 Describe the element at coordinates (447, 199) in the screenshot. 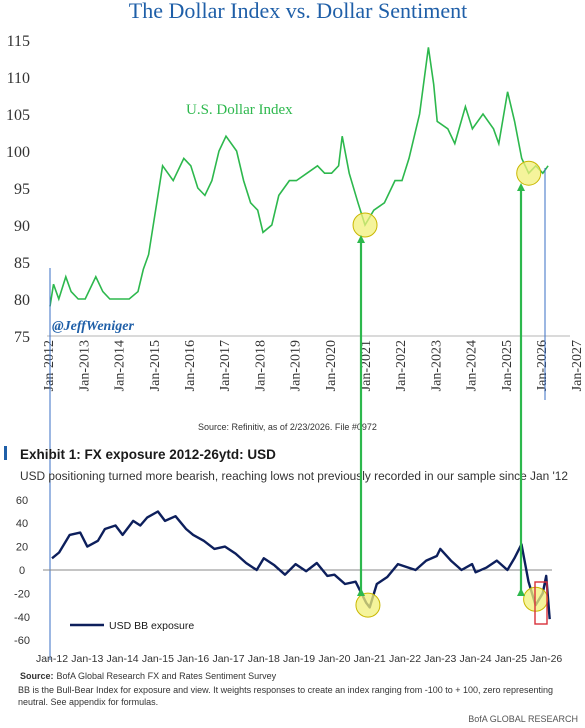

I see `top-highlight-circles` at that location.